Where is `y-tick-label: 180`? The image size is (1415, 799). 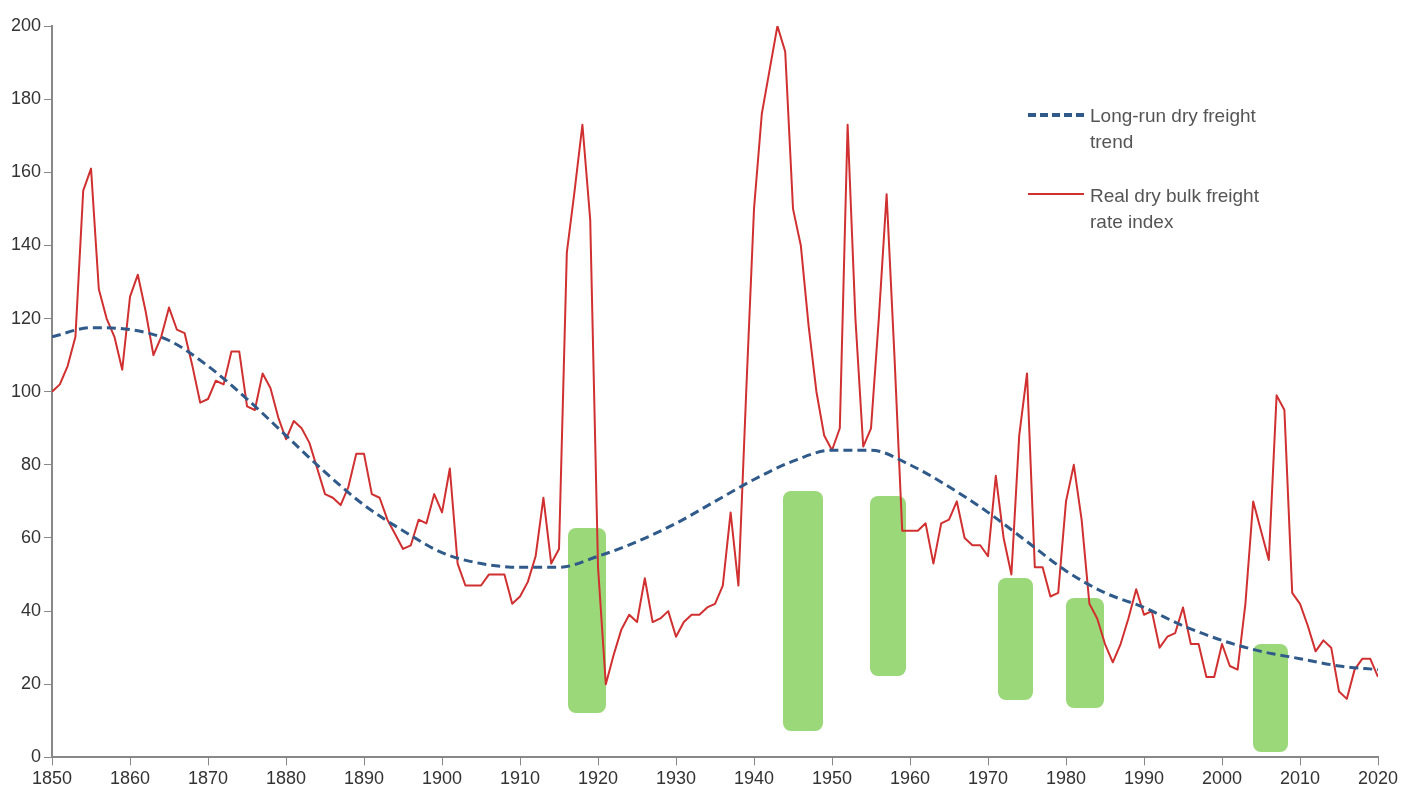 y-tick-label: 180 is located at coordinates (26, 98).